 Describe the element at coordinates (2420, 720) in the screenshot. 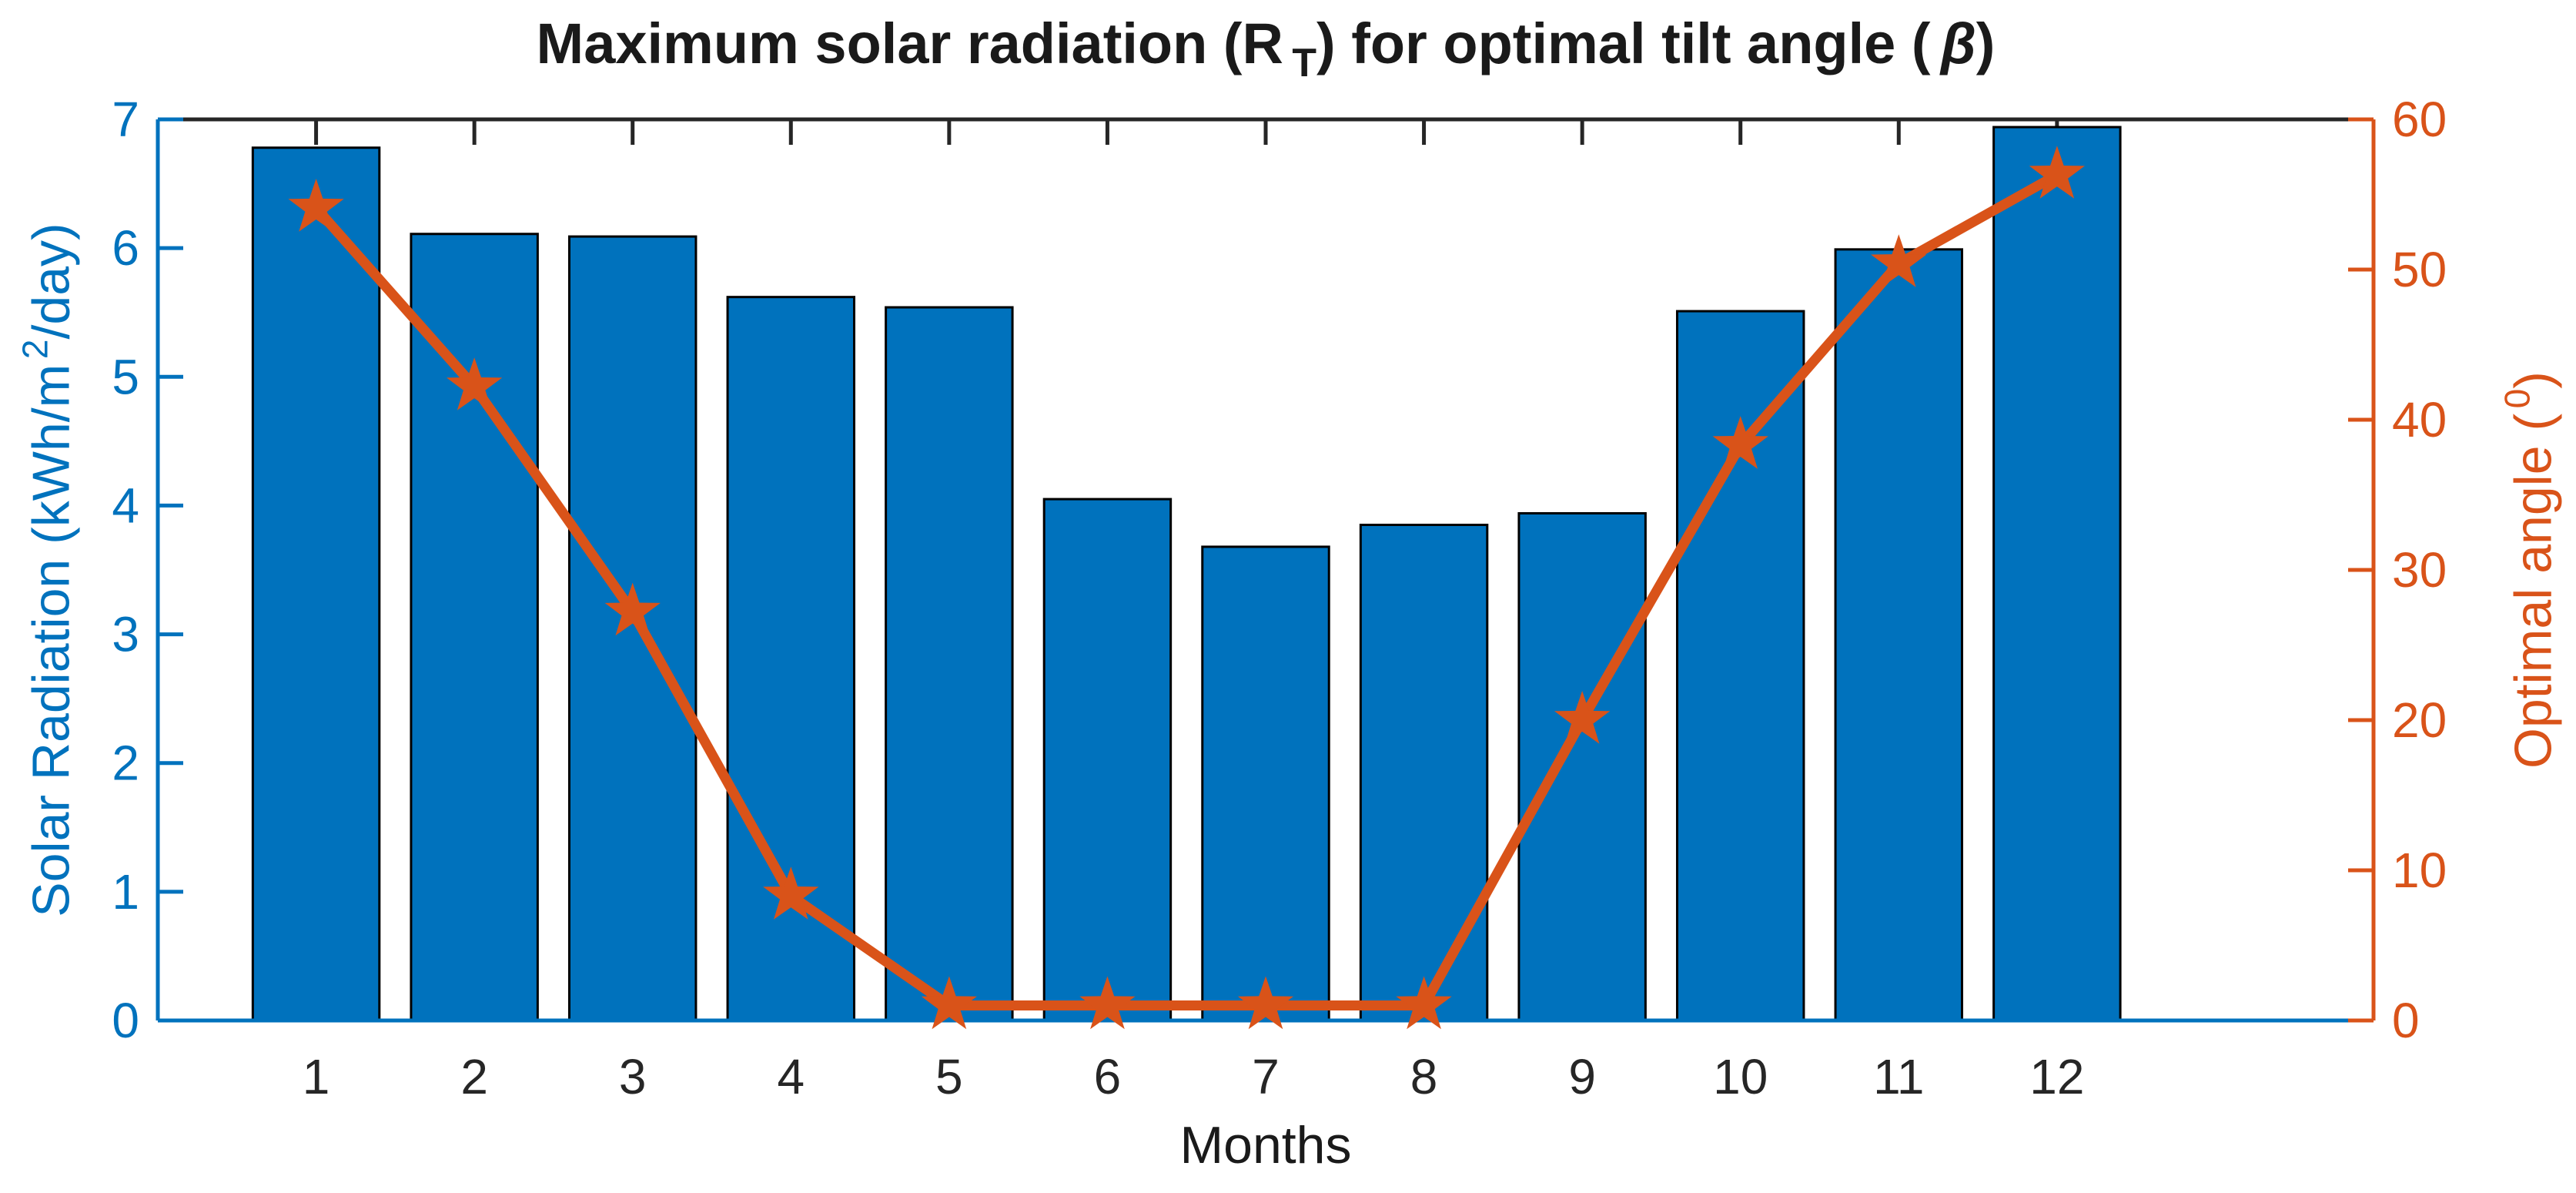

I see `y-axis-right-tick-label: 20` at that location.